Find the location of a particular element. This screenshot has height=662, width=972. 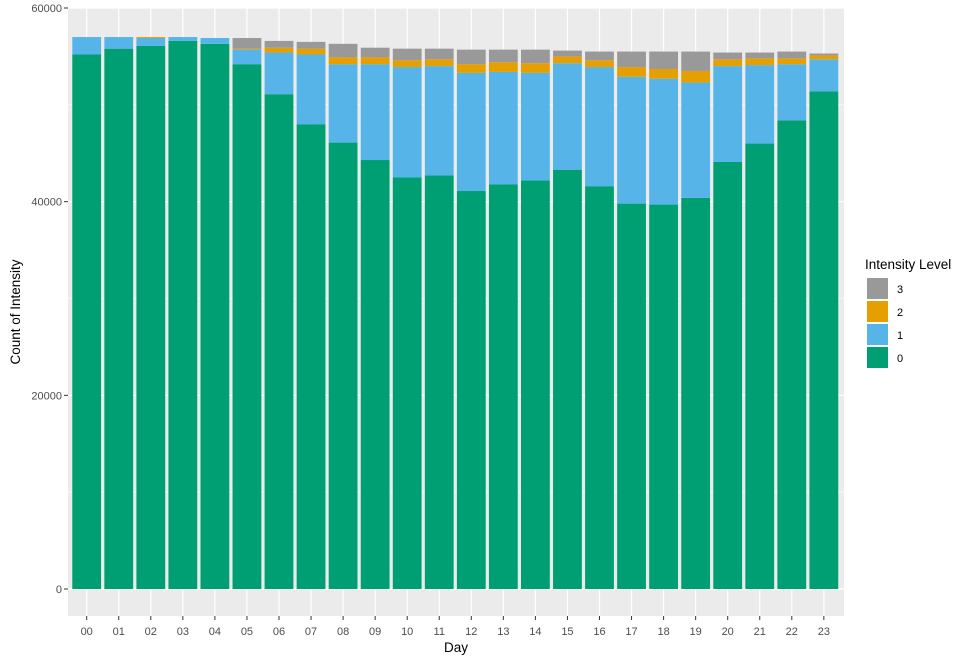

x-tick-label: 07 is located at coordinates (311, 632).